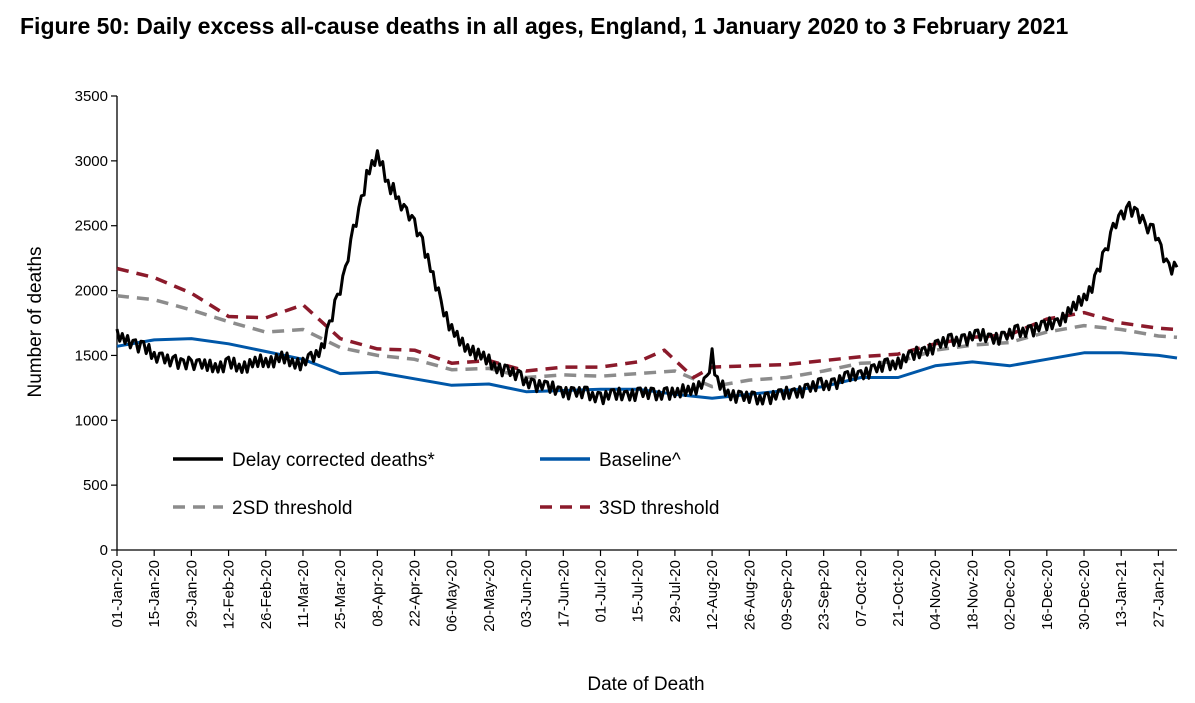 This screenshot has width=1195, height=703. I want to click on legend-label: Baseline^, so click(640, 460).